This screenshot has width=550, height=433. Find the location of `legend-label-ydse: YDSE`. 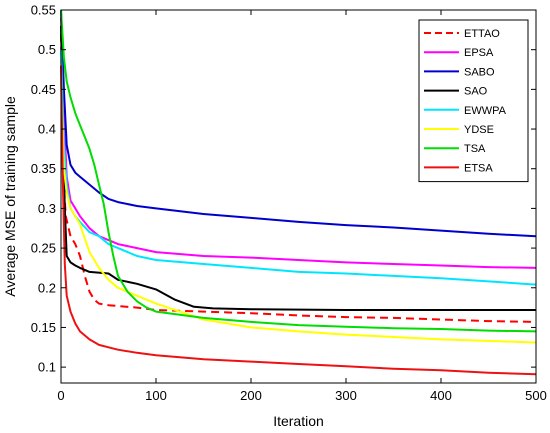

legend-label-ydse: YDSE is located at coordinates (479, 130).